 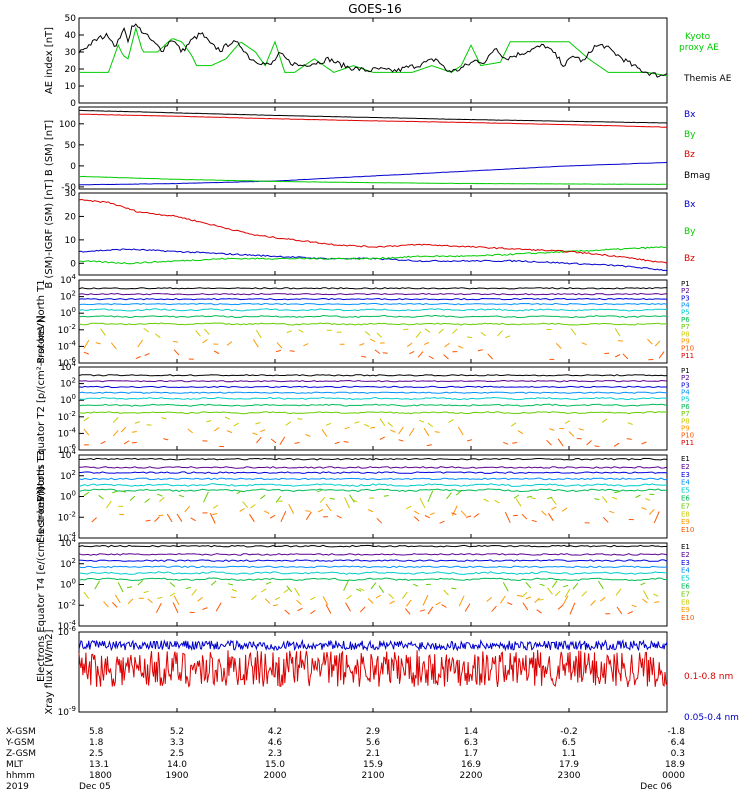 What do you see at coordinates (685, 506) in the screenshot?
I see `channel-legend-label: E7` at bounding box center [685, 506].